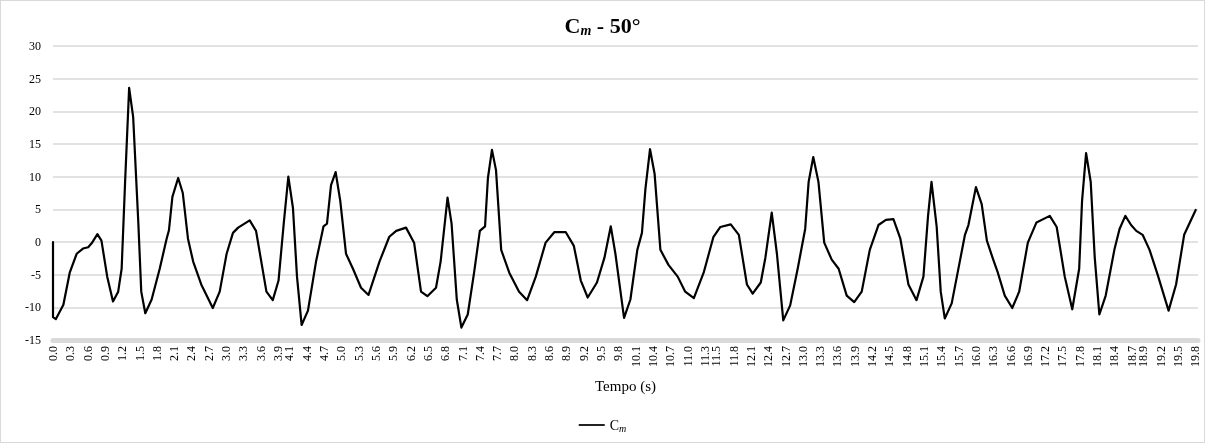 The image size is (1205, 443). What do you see at coordinates (36, 274) in the screenshot?
I see `y-tick-label: -5` at bounding box center [36, 274].